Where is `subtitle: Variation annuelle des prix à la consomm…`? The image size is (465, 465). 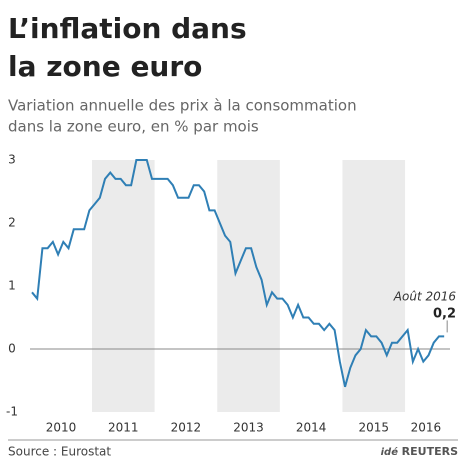 subtitle: Variation annuelle des prix à la consomm… is located at coordinates (182, 106).